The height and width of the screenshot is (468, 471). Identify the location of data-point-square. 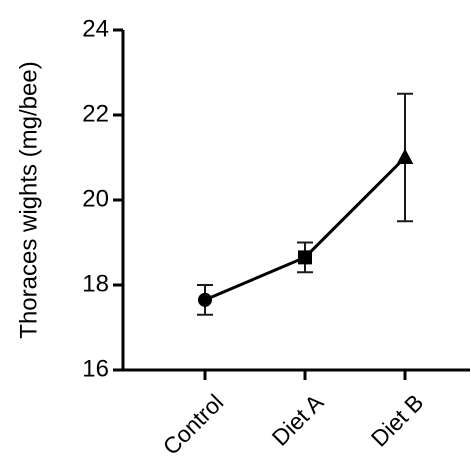
(305, 257).